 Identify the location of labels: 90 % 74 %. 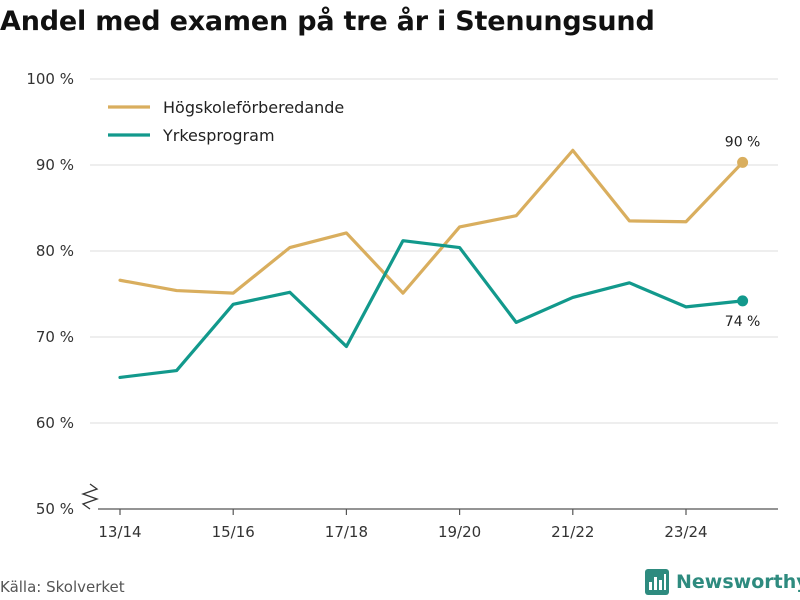
(743, 231).